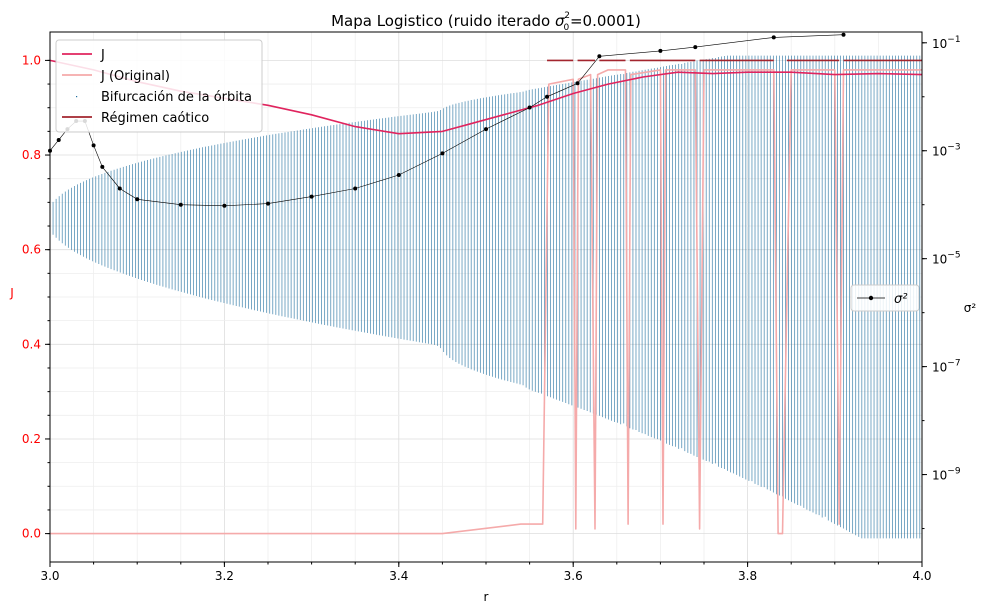 The height and width of the screenshot is (614, 989). Describe the element at coordinates (31, 60) in the screenshot. I see `y-left-tick-label: 1.0` at that location.